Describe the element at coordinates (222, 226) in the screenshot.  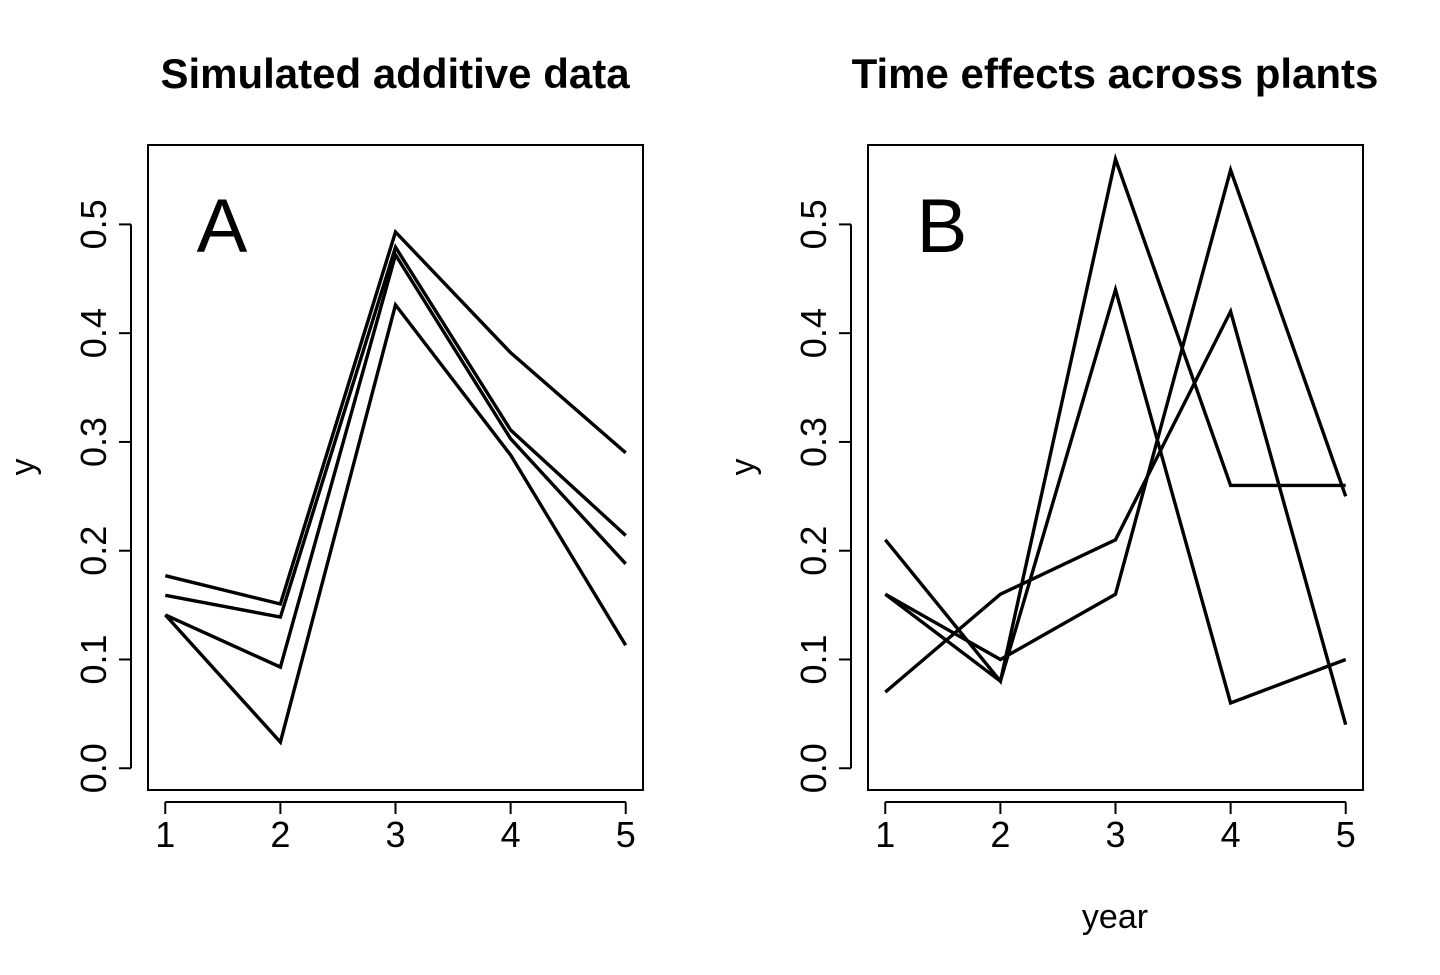
I see `panel-label: A` at that location.